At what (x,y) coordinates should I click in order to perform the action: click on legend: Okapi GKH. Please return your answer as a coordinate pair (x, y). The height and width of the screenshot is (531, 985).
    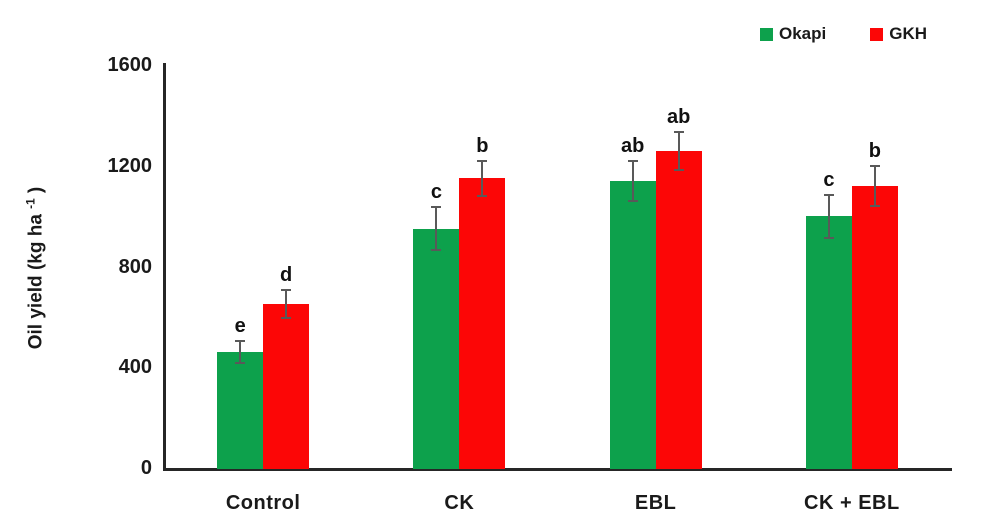
    Looking at the image, I should click on (843, 34).